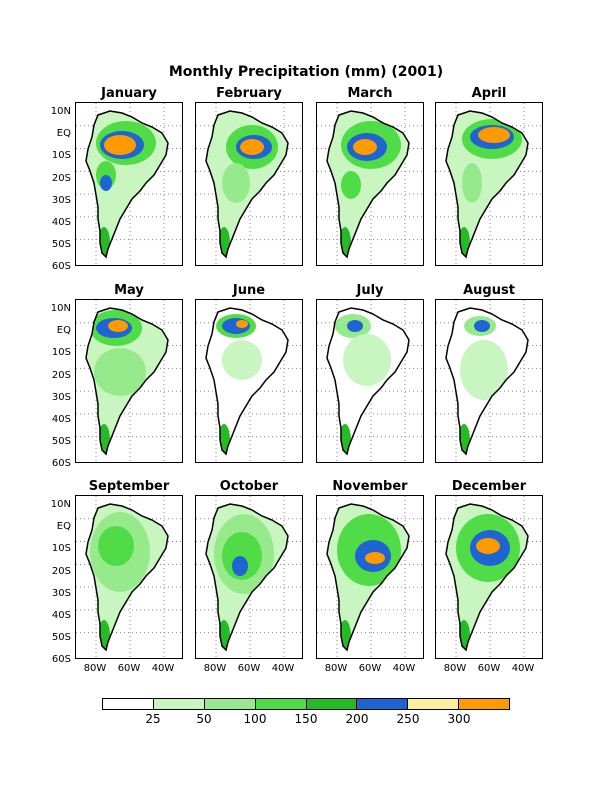  Describe the element at coordinates (129, 290) in the screenshot. I see `panel-title: May` at that location.